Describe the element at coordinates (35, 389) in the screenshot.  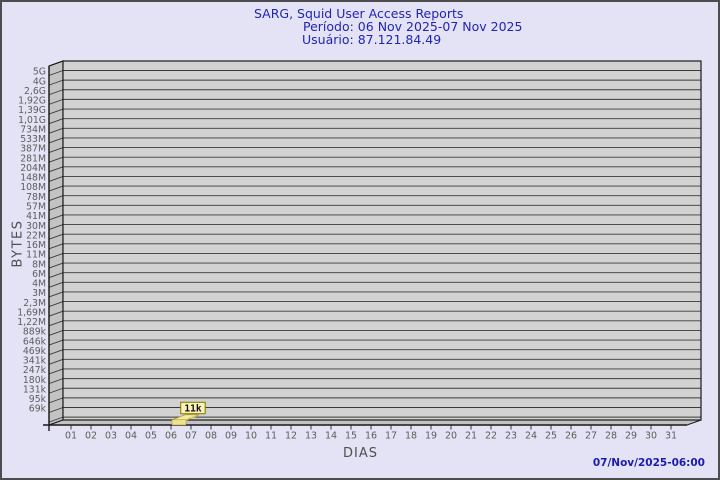
I see `y-tick-label: 131k` at that location.